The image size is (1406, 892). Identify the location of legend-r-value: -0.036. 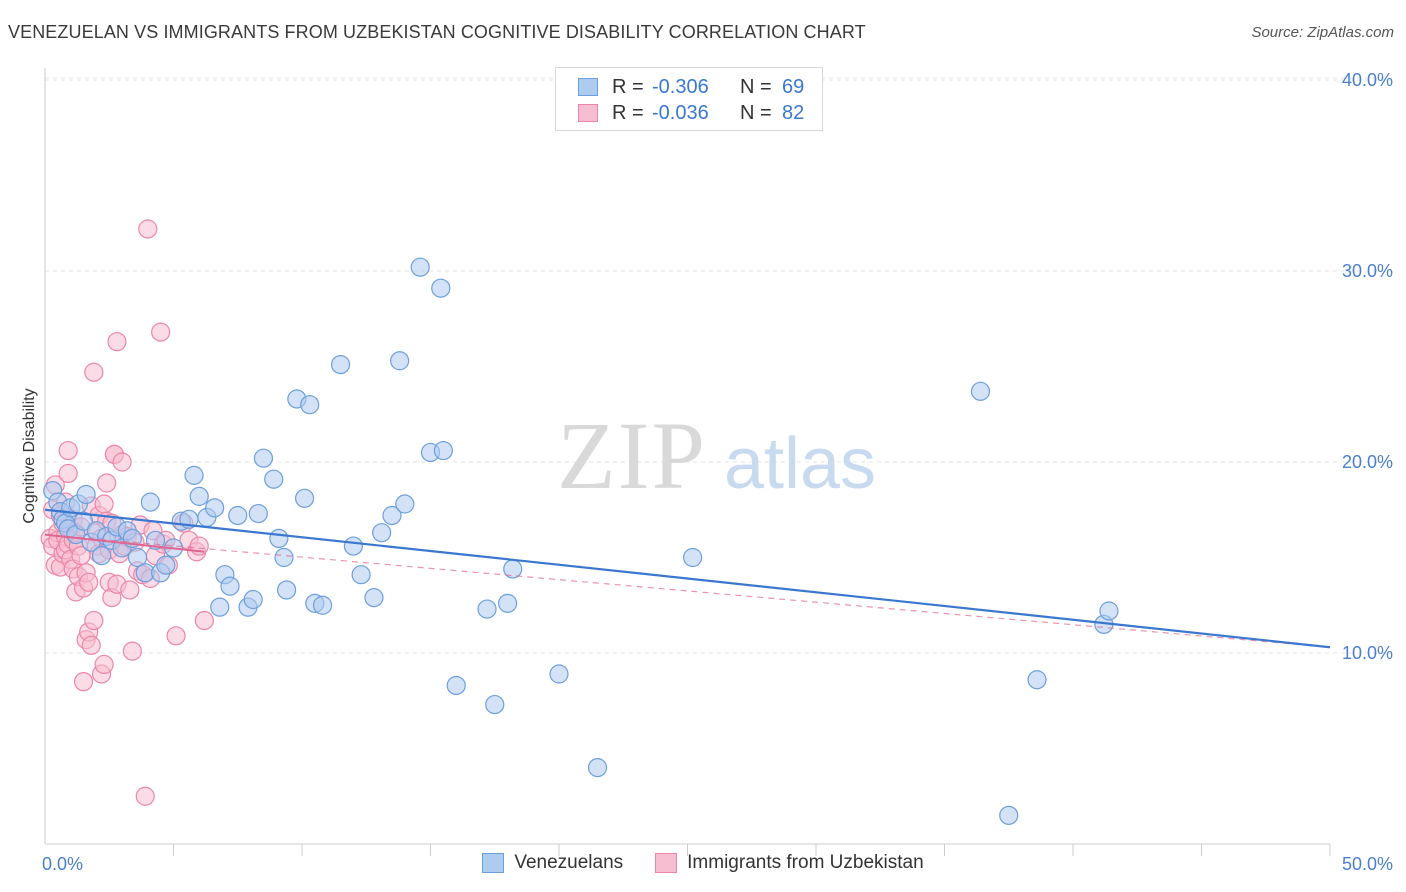
(680, 112).